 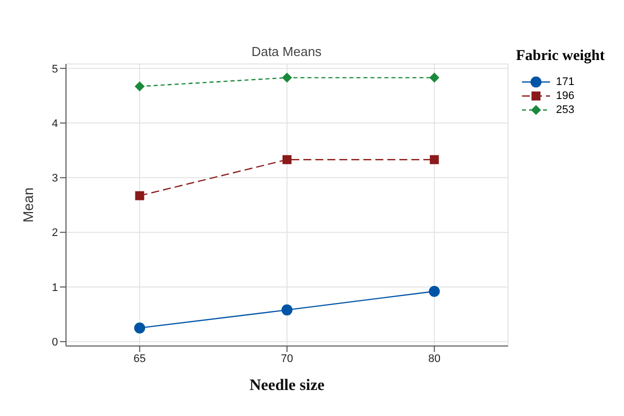 I want to click on y-tick-label: 0, so click(x=55, y=342).